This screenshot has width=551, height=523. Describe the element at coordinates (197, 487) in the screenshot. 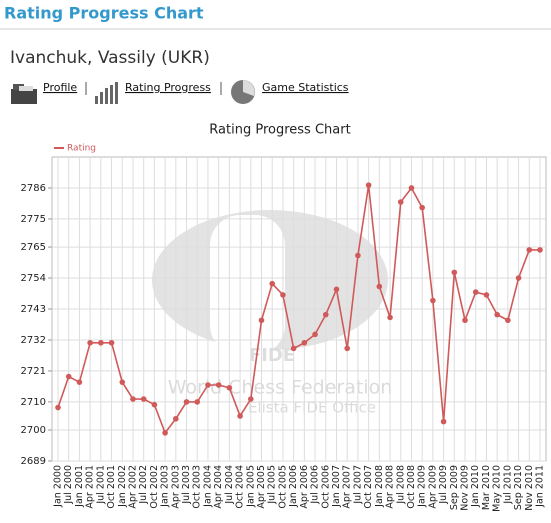

I see `x-tick-label: Oct 2003` at that location.